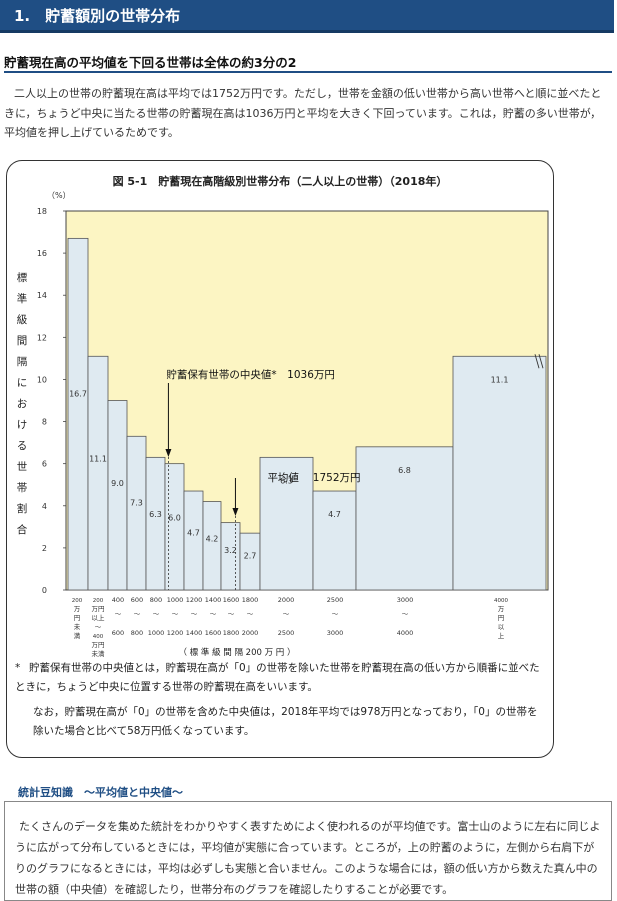 The image size is (617, 901). What do you see at coordinates (405, 614) in the screenshot?
I see `x-tick-label-12-1: 〜` at bounding box center [405, 614].